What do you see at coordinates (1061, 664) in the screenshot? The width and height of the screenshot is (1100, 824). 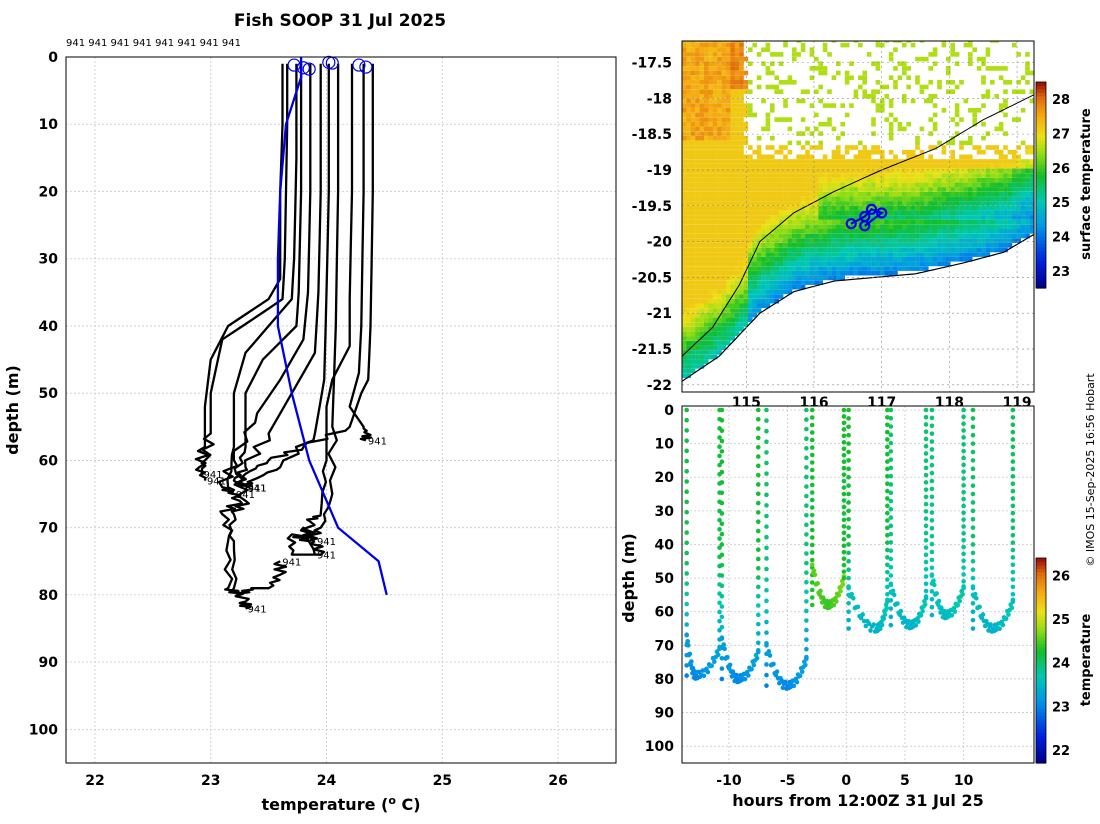 I see `section-colorbar-tick: 24` at bounding box center [1061, 664].